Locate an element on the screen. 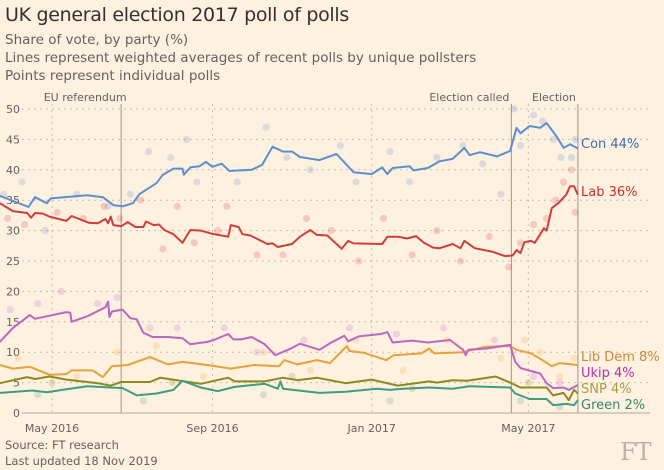  ft-logo: FT is located at coordinates (636, 452).